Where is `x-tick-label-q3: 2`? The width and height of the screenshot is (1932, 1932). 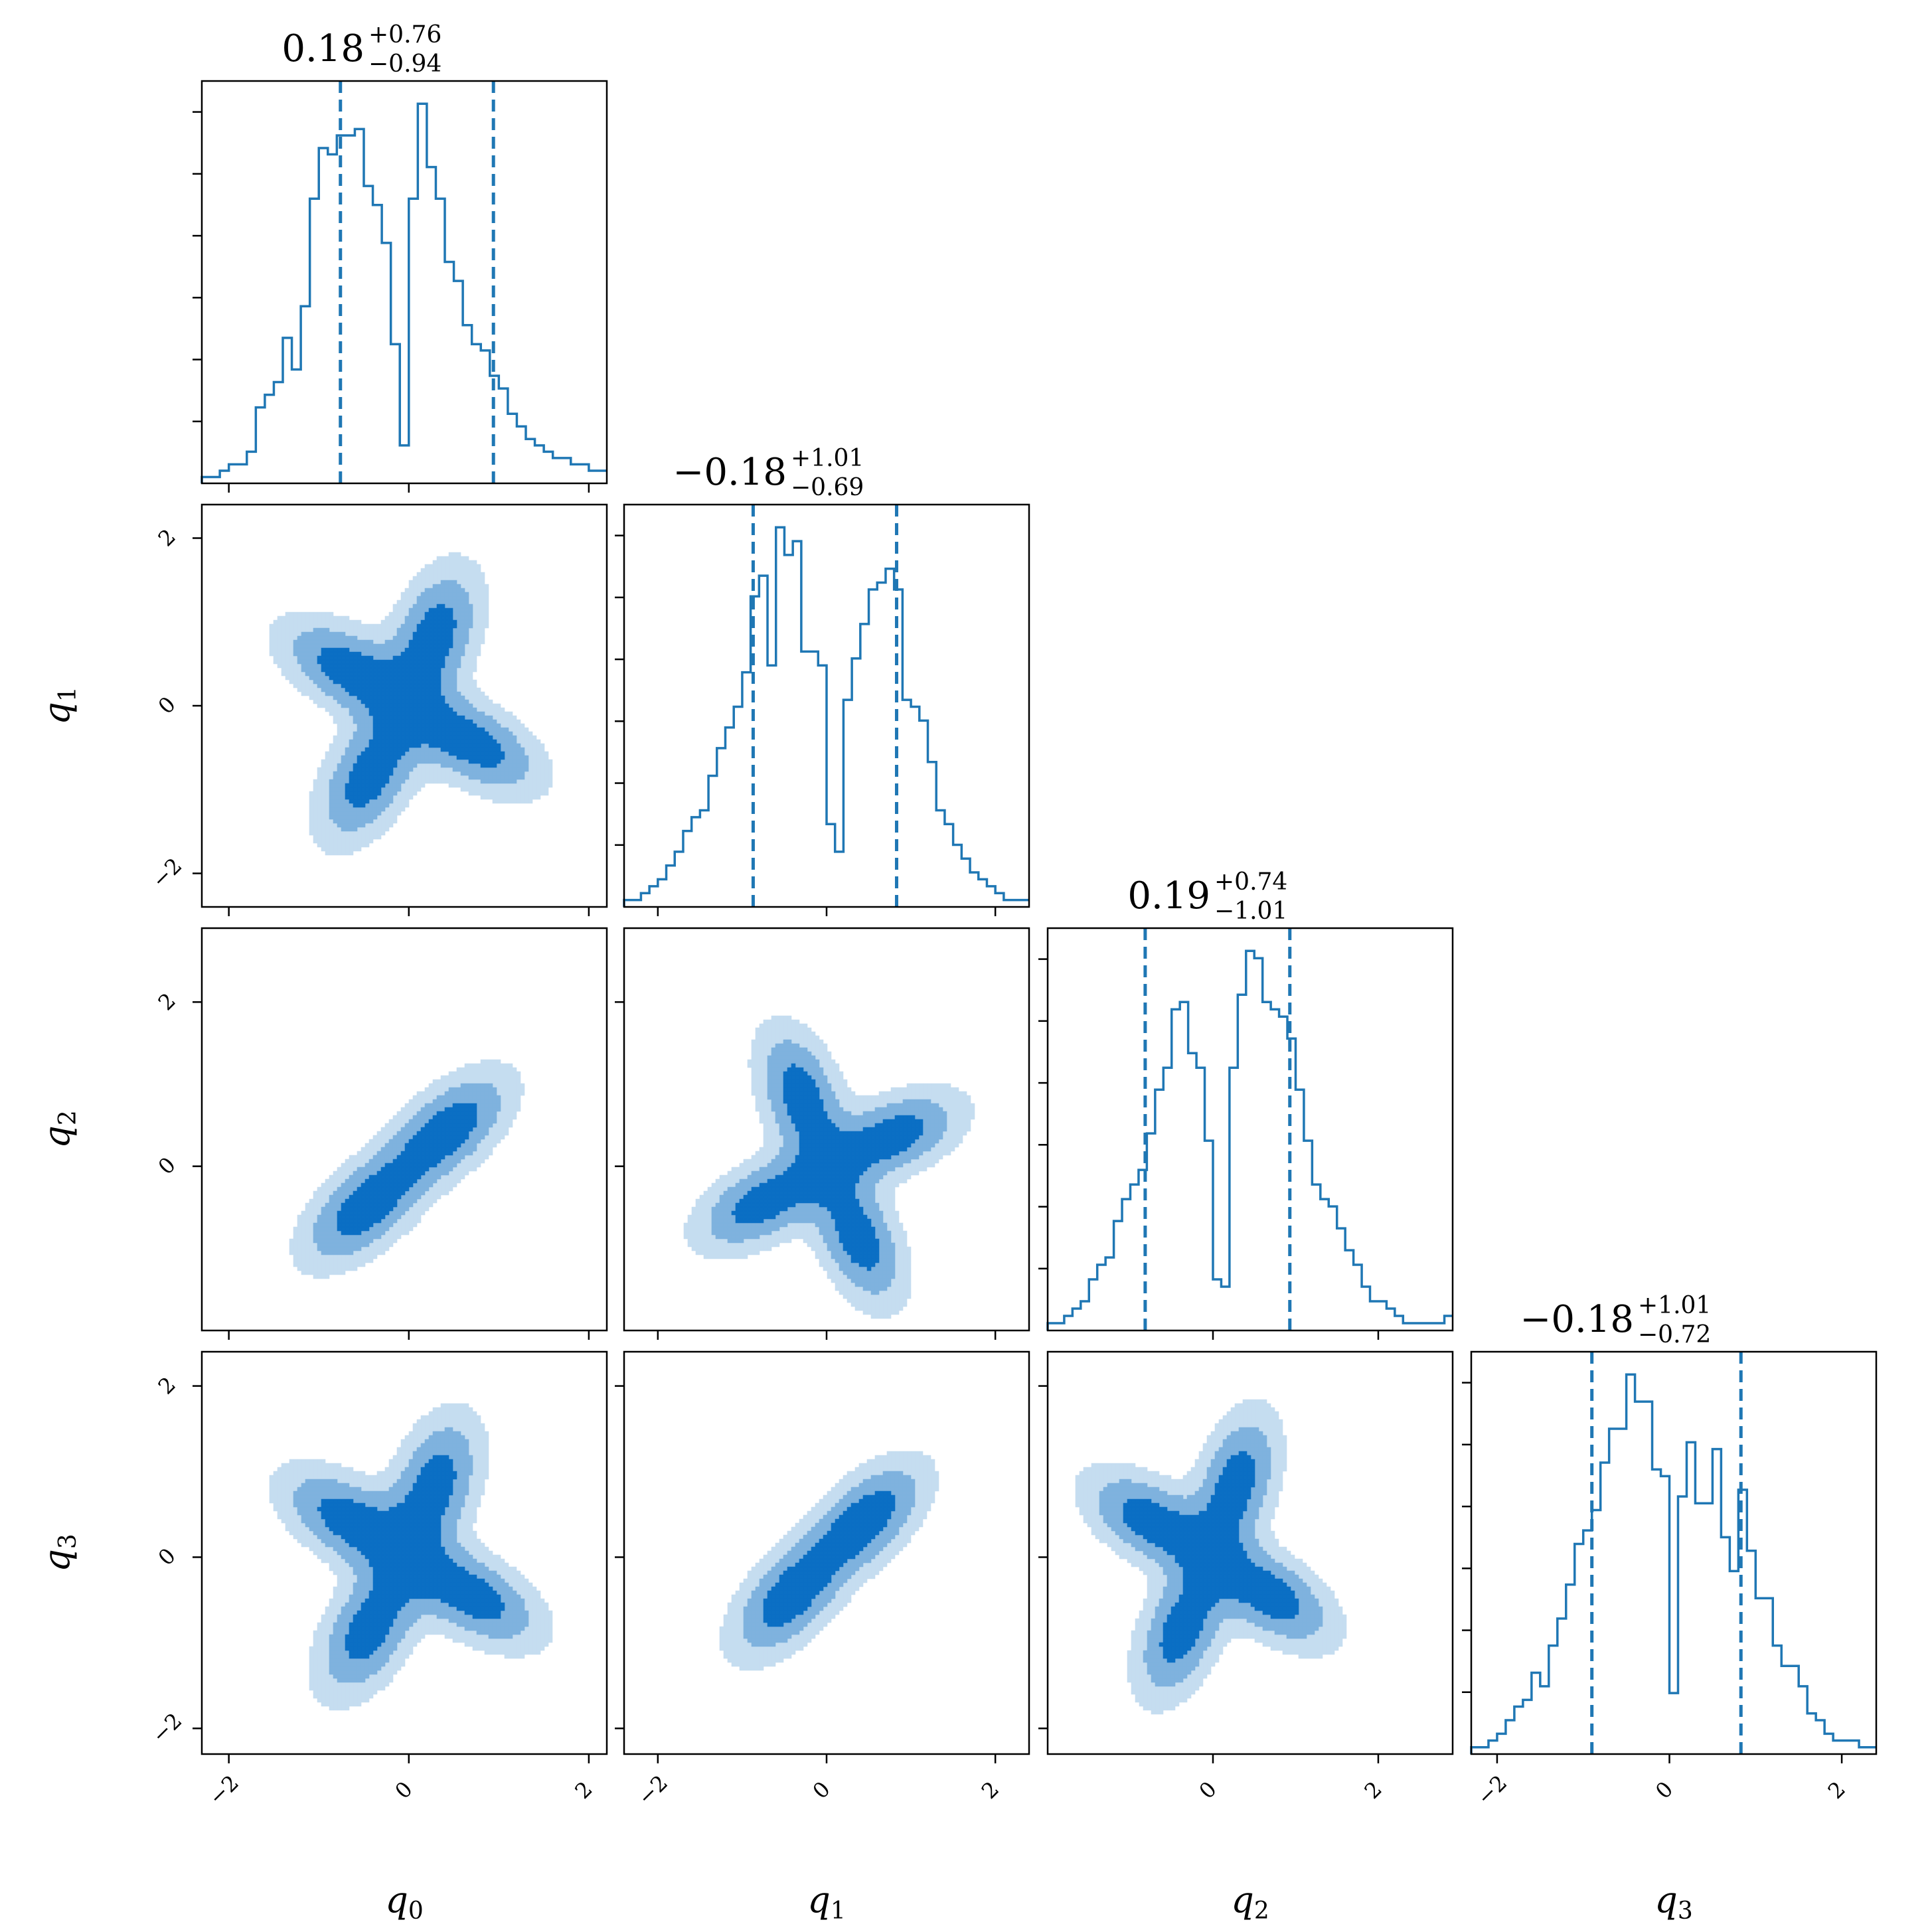
x-tick-label-q3: 2 is located at coordinates (1836, 1790).